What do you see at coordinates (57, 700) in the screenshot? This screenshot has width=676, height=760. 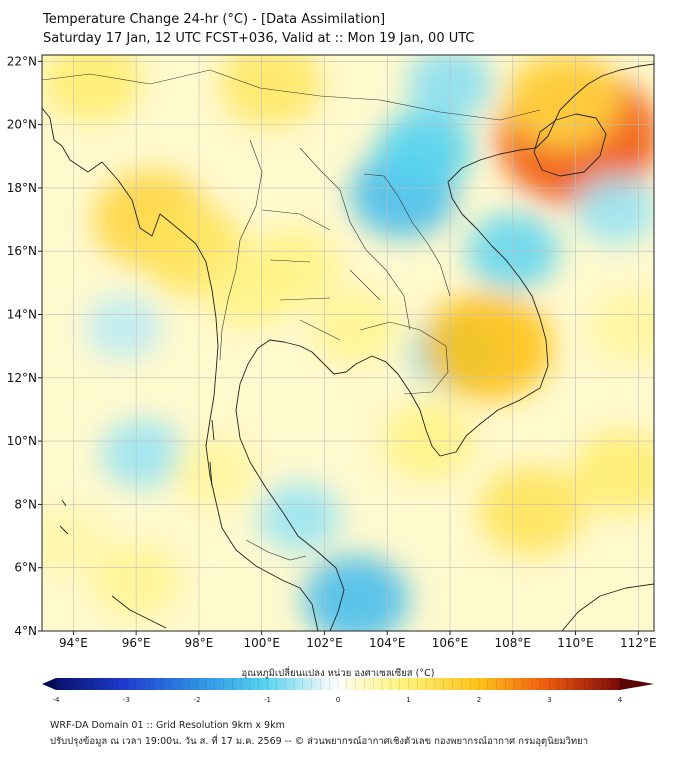 I see `colorbar-tick-label: -4` at bounding box center [57, 700].